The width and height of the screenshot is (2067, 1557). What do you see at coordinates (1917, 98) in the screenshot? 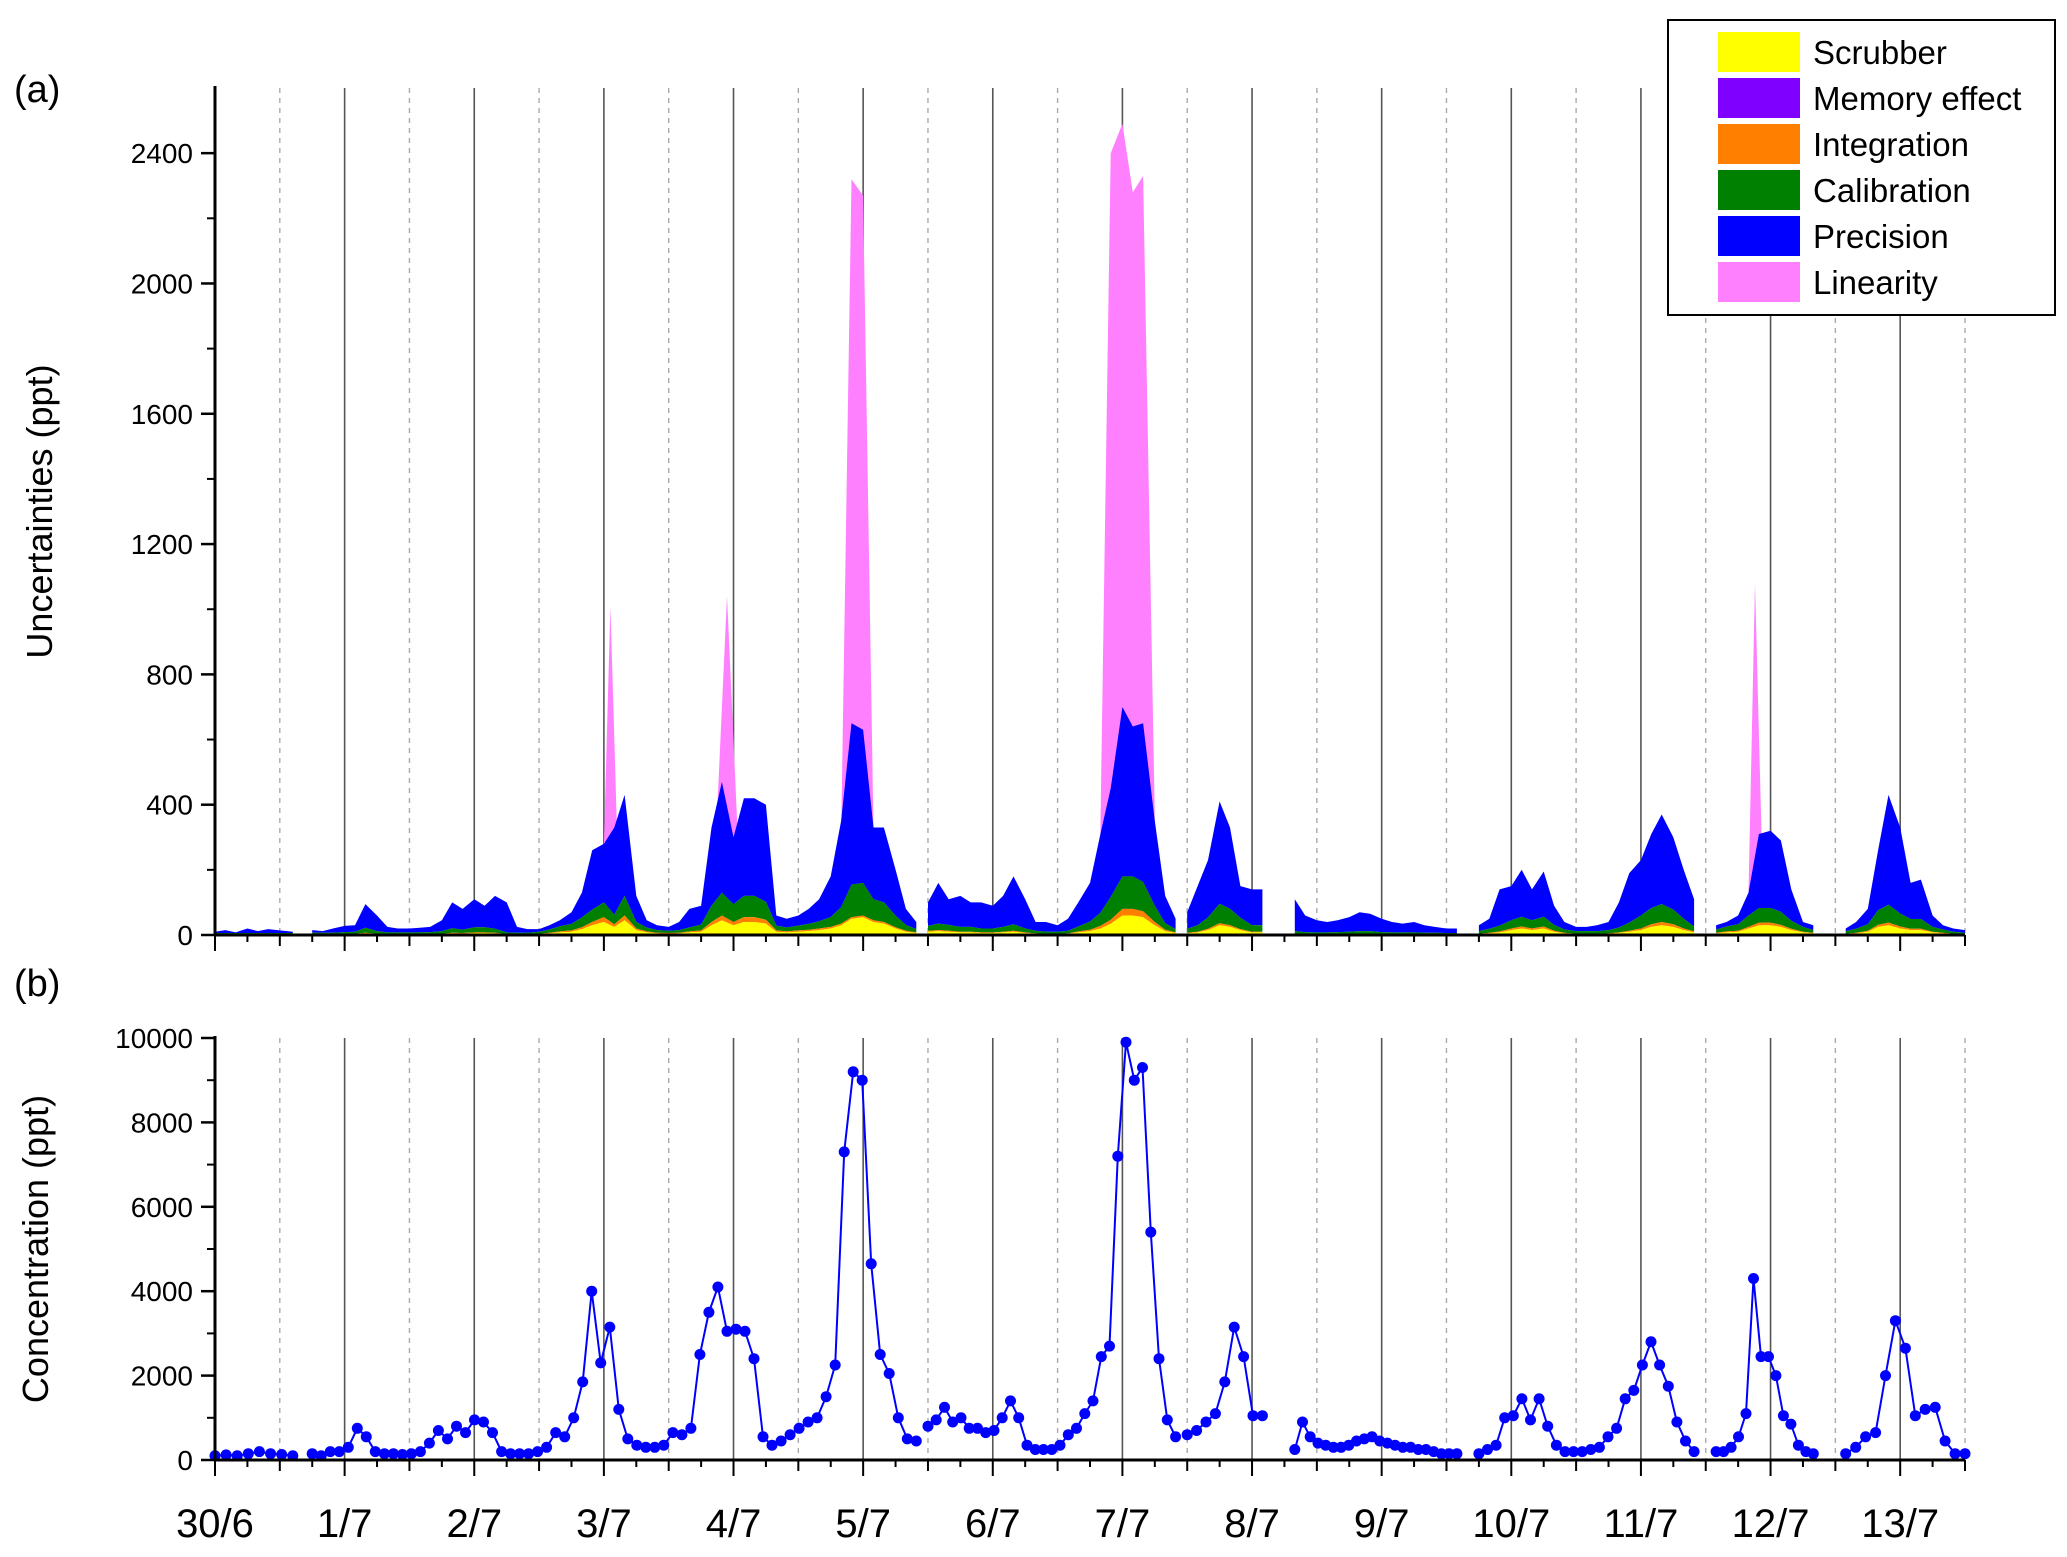
I see `legend-label: Memory effect` at bounding box center [1917, 98].